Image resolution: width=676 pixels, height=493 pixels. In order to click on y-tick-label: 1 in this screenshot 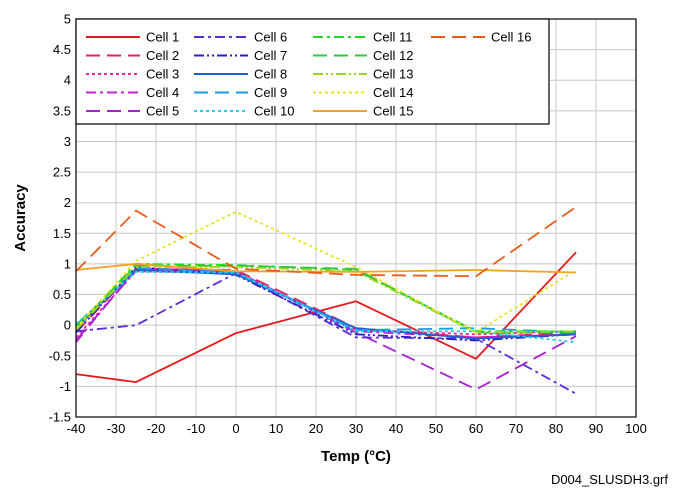, I will do `click(67, 263)`.